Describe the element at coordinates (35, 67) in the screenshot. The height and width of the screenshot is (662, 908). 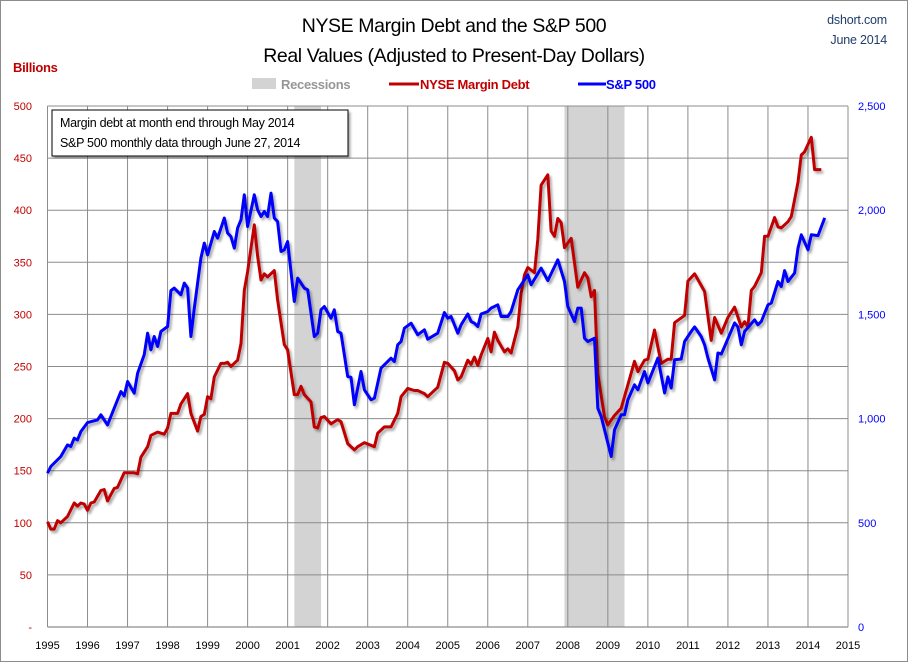
I see `y-axis-label: Billions` at that location.